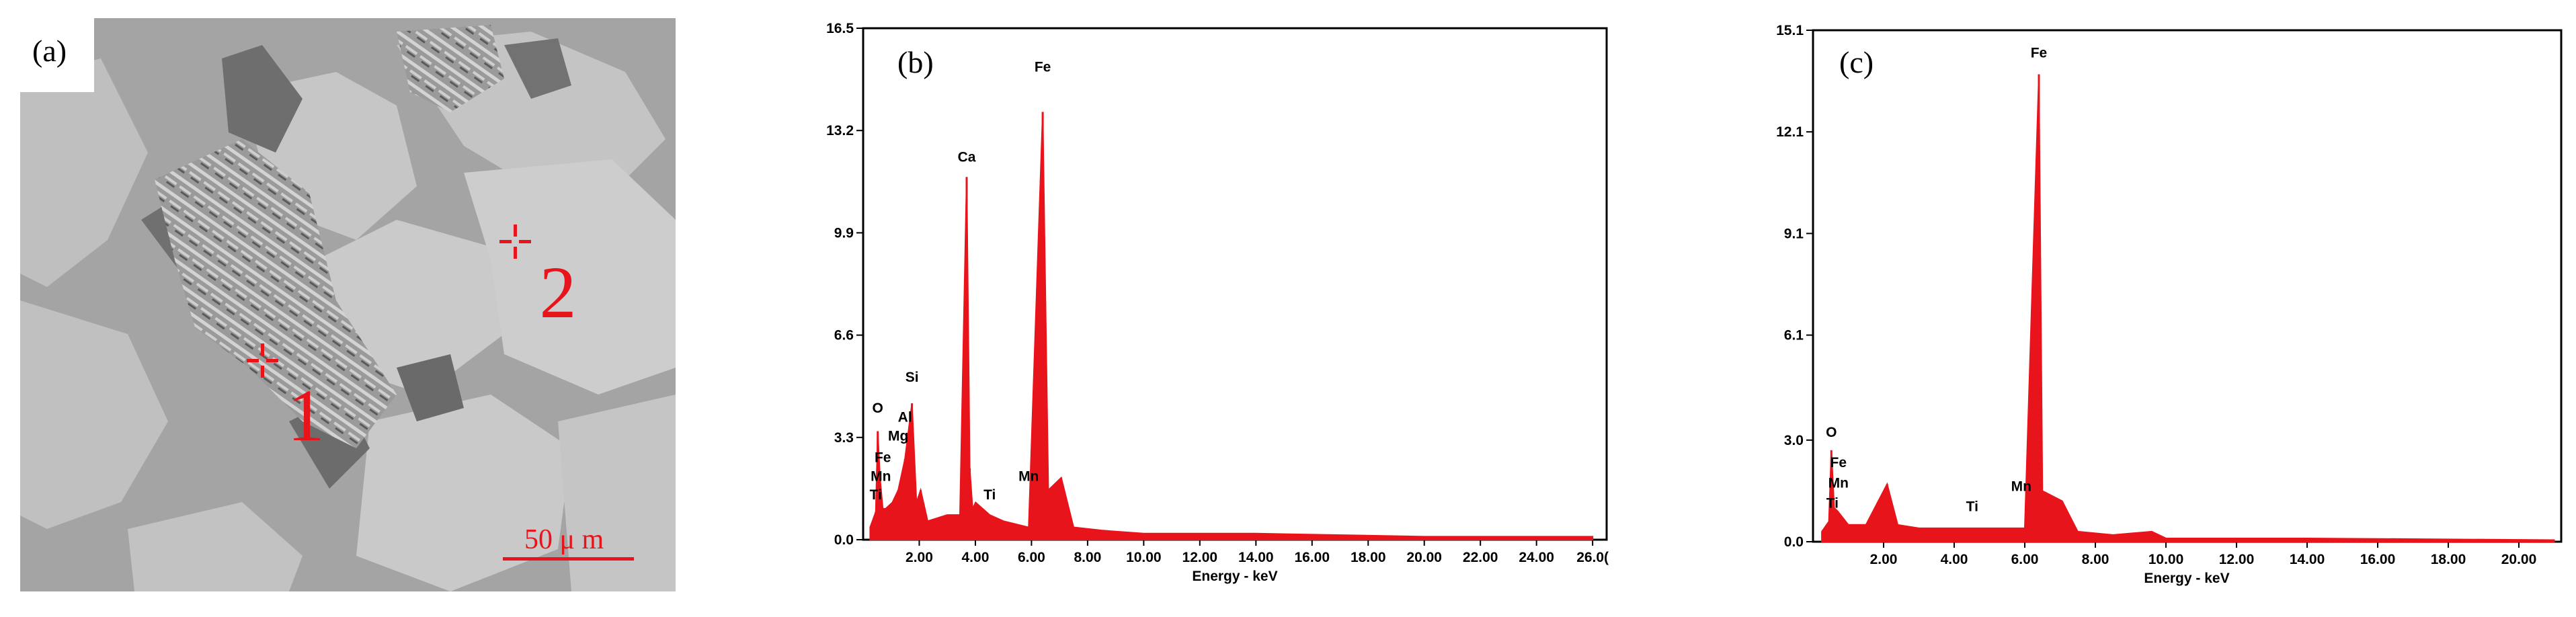 This screenshot has width=2576, height=617. Describe the element at coordinates (1592, 557) in the screenshot. I see `x-tick-label: 26.0(` at that location.